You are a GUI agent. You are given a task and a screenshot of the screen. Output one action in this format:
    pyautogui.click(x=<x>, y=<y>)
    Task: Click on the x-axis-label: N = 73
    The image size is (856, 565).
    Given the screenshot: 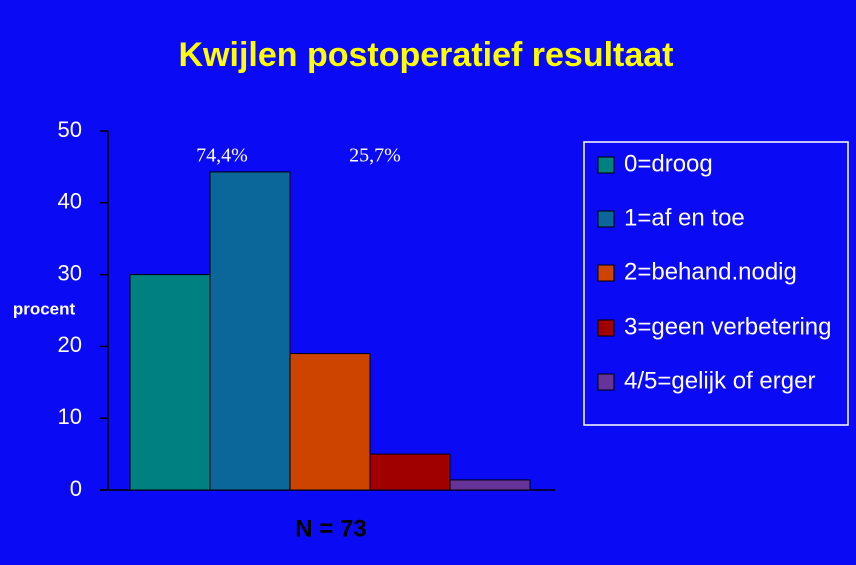 What is the action you would take?
    pyautogui.click(x=330, y=528)
    